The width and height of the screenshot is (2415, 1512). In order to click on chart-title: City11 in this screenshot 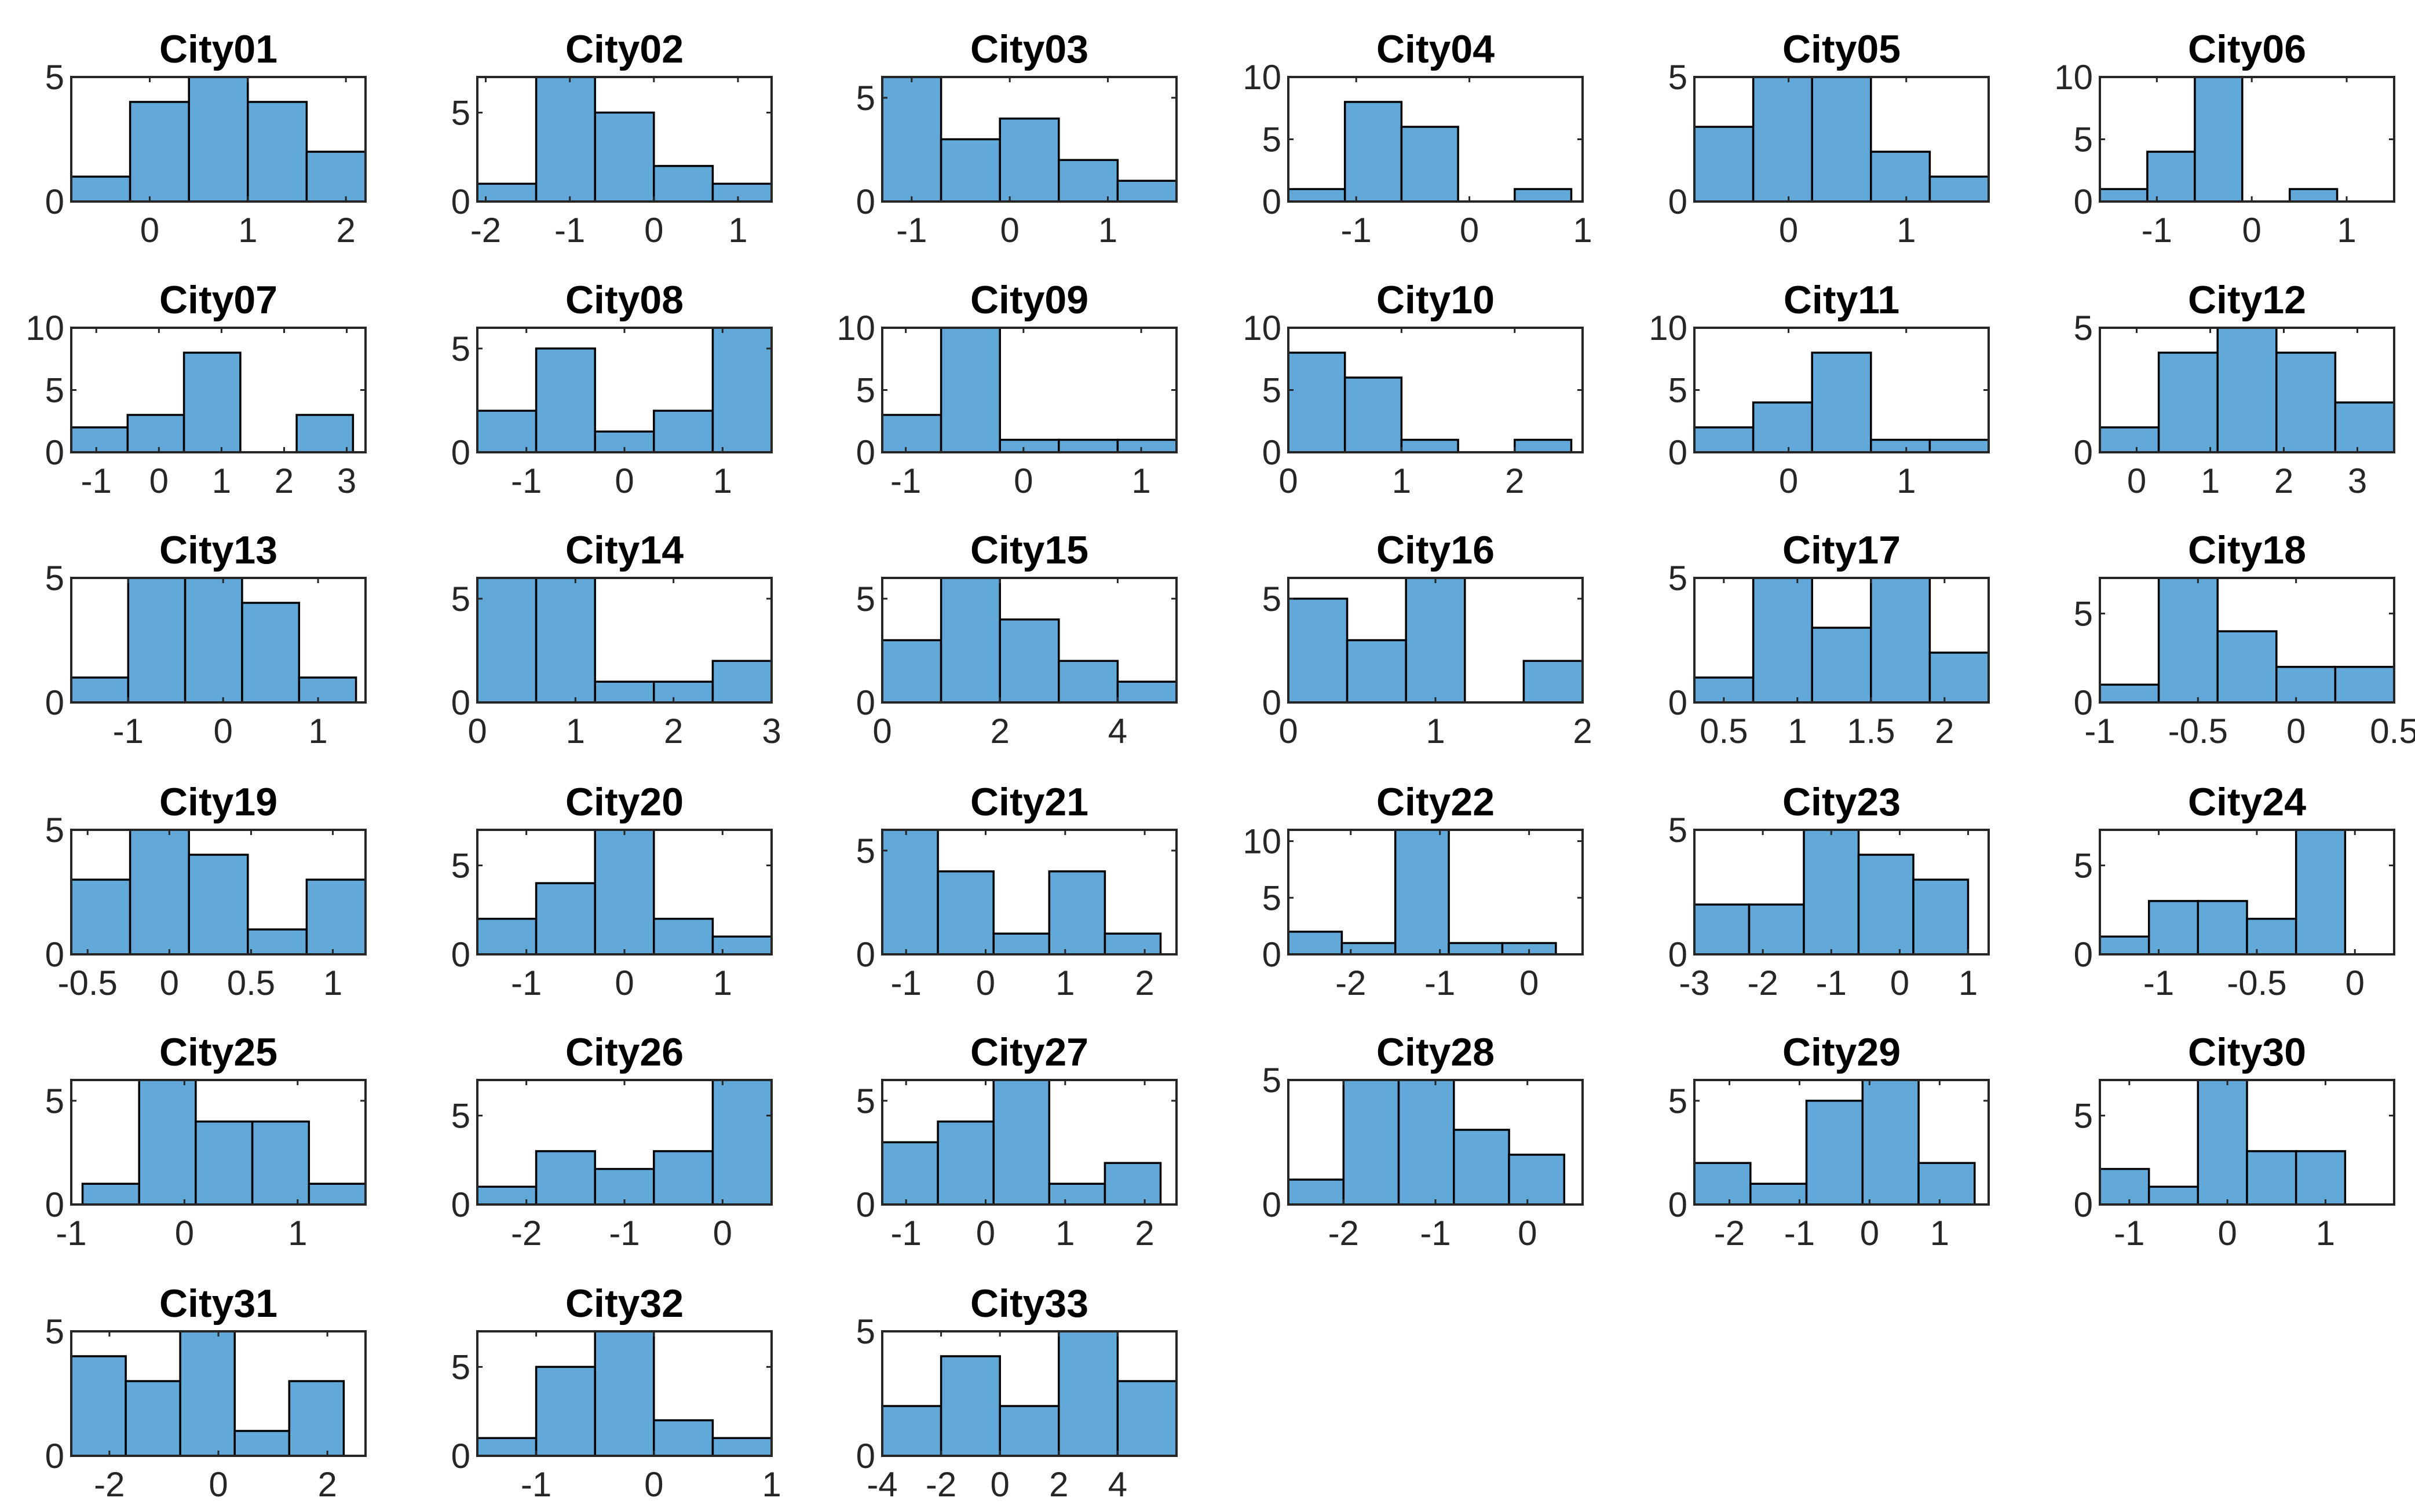, I will do `click(1841, 300)`.